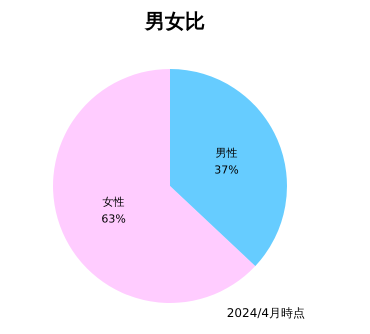  What do you see at coordinates (113, 219) in the screenshot?
I see `data-label: 63%` at bounding box center [113, 219].